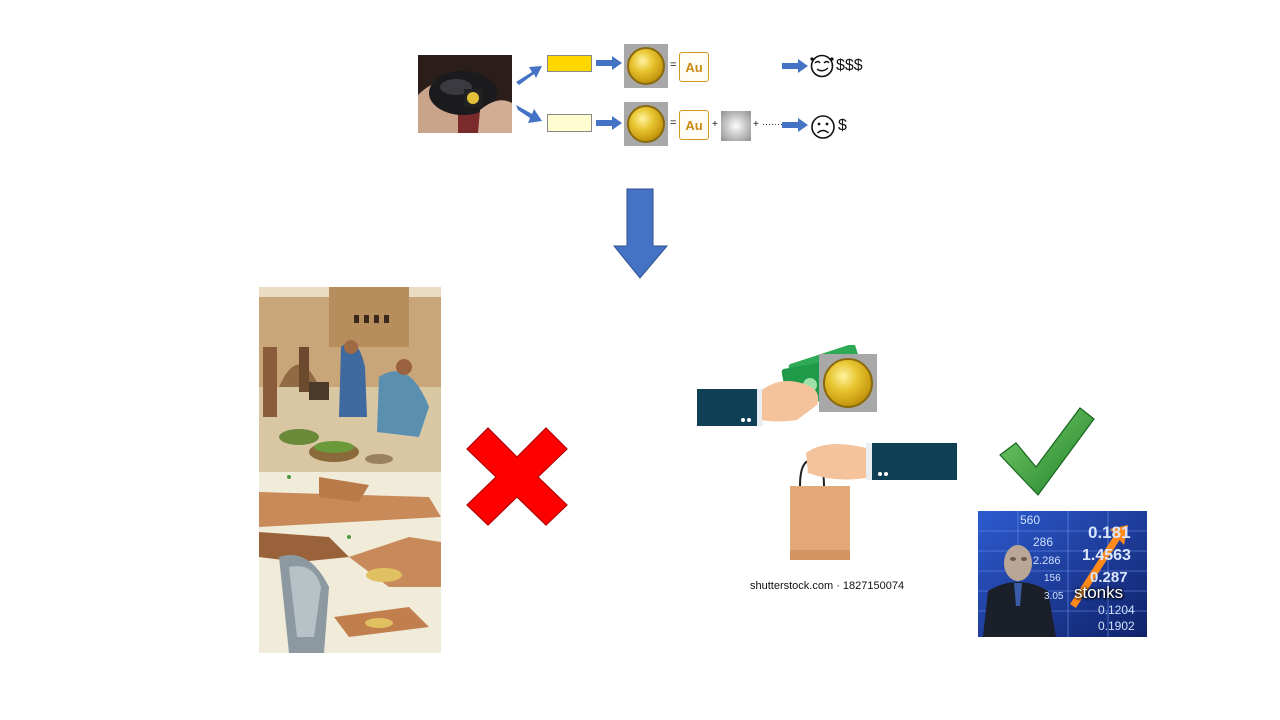  What do you see at coordinates (842, 125) in the screenshot?
I see `money-low-label: $` at bounding box center [842, 125].